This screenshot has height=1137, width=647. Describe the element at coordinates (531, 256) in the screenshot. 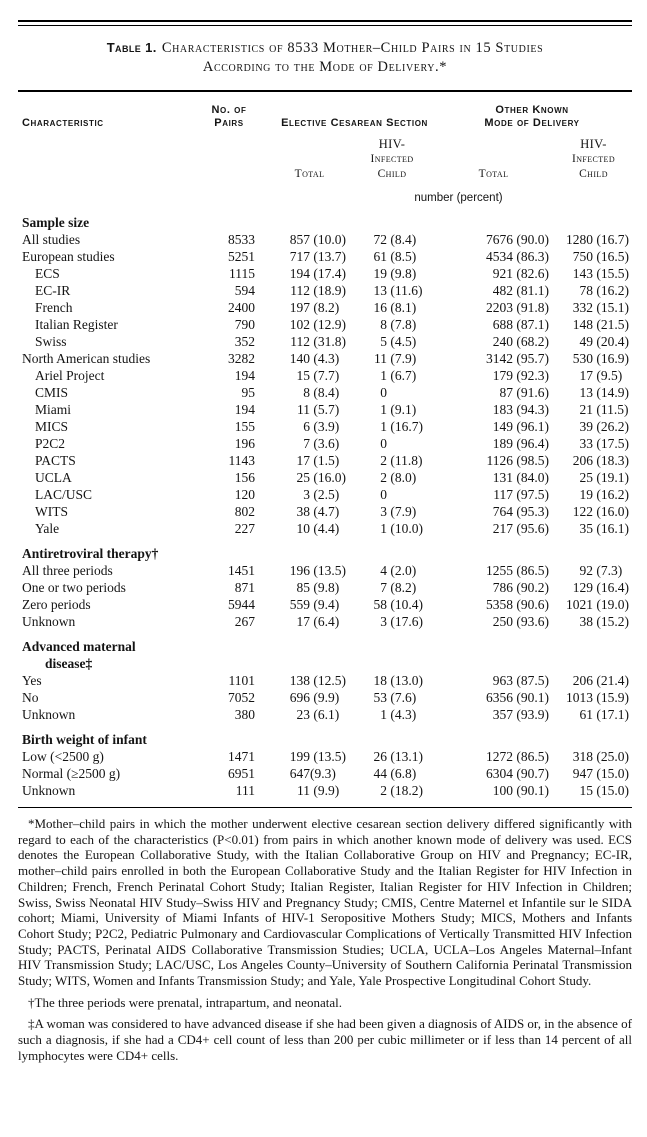

I see `cell-other-total-percent: (86.3)` at that location.